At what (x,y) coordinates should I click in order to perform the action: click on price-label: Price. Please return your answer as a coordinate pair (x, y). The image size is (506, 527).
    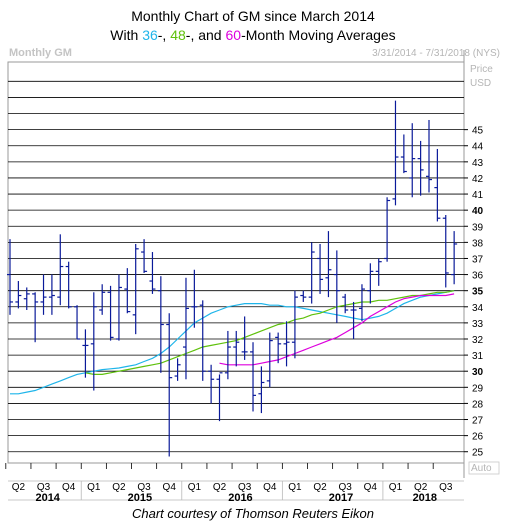
    Looking at the image, I should click on (481, 69).